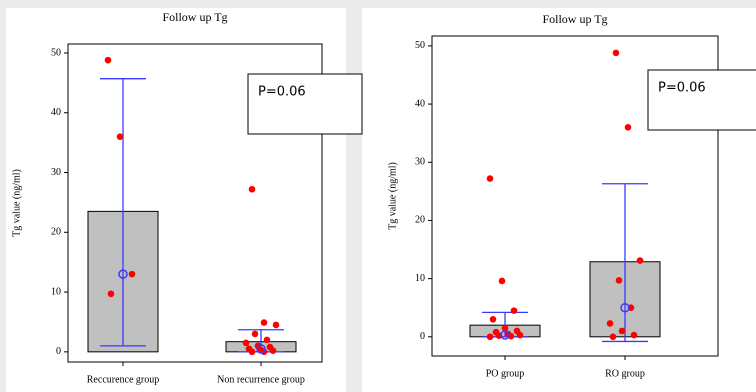 This screenshot has width=756, height=392. I want to click on x-tick-label: PO group, so click(505, 373).